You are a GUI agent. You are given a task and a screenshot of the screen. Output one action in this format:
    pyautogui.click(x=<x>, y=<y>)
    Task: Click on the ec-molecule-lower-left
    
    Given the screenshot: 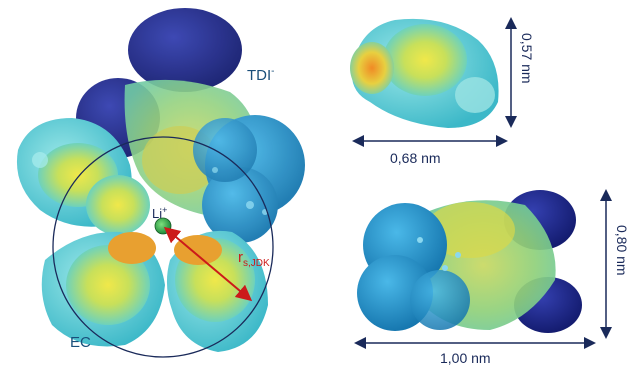 What is the action you would take?
    pyautogui.click(x=103, y=289)
    